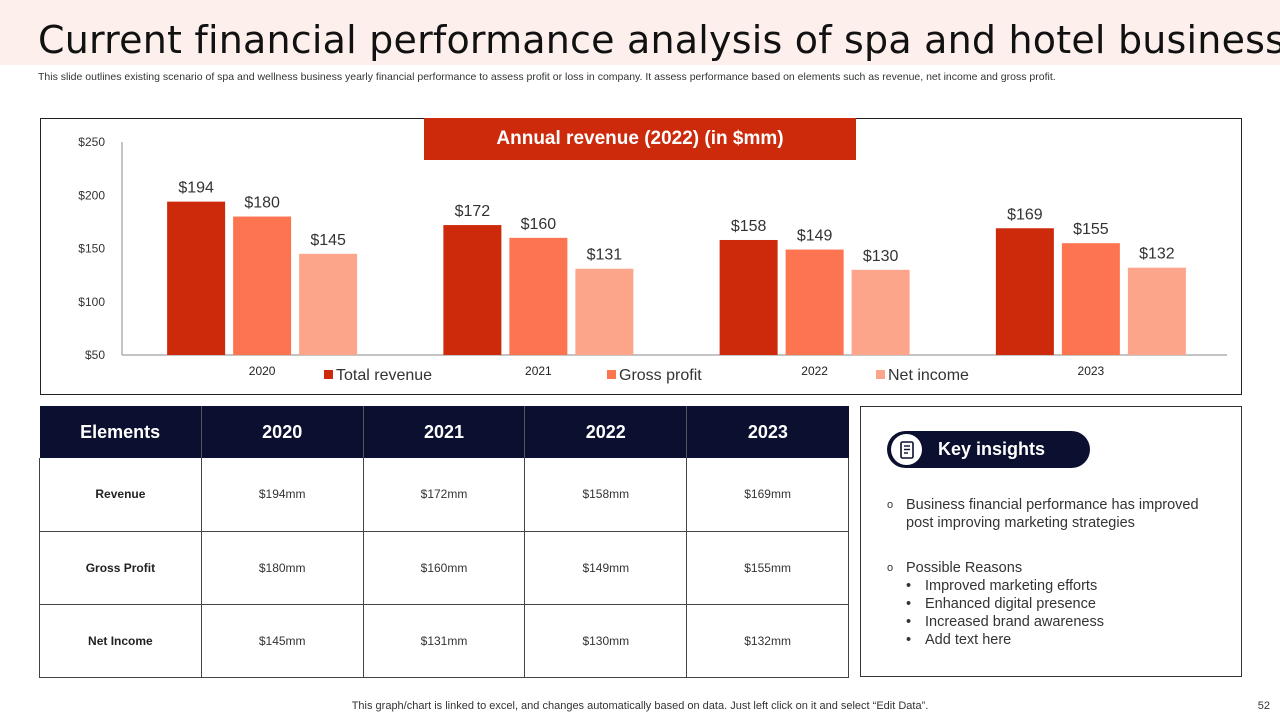 This screenshot has height=720, width=1280. Describe the element at coordinates (91, 302) in the screenshot. I see `y-tick-label: $100` at that location.